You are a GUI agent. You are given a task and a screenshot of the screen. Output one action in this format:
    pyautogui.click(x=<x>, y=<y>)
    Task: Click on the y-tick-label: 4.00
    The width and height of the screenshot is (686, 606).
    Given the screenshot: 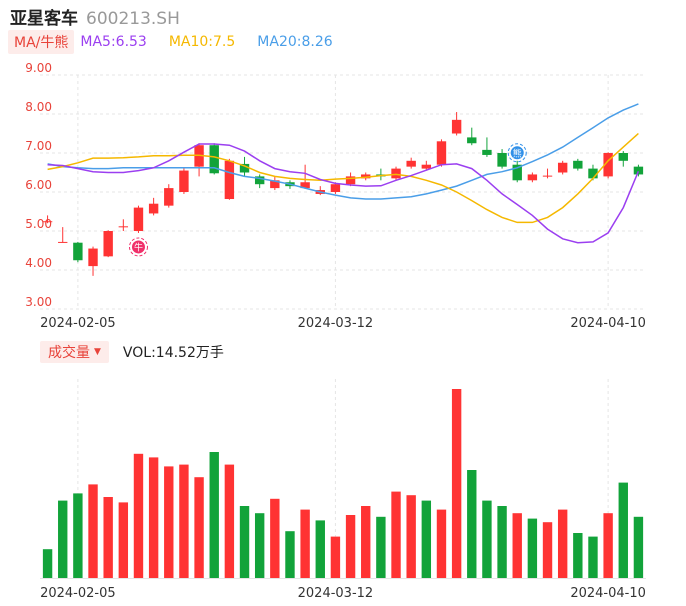 What is the action you would take?
    pyautogui.click(x=38, y=263)
    